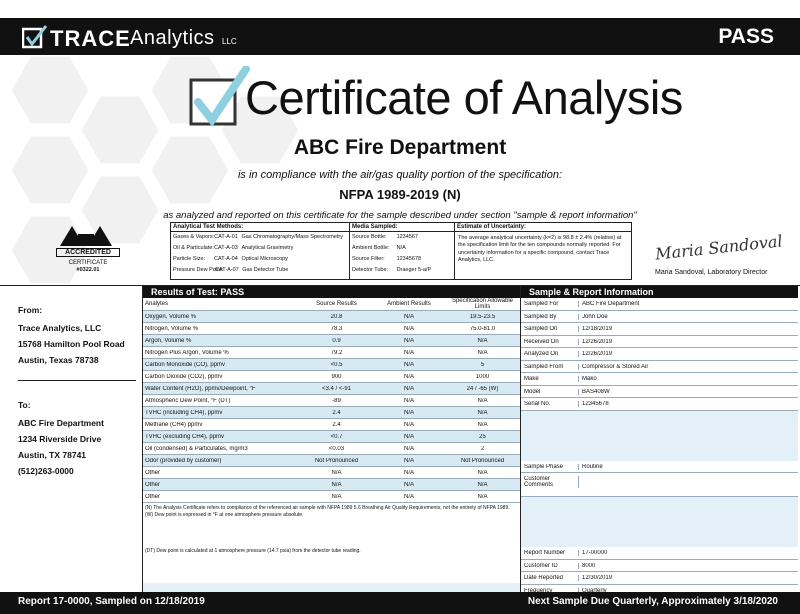 This screenshot has width=800, height=614. What do you see at coordinates (331, 292) in the screenshot?
I see `results-title: Results of Test: PASS` at bounding box center [331, 292].